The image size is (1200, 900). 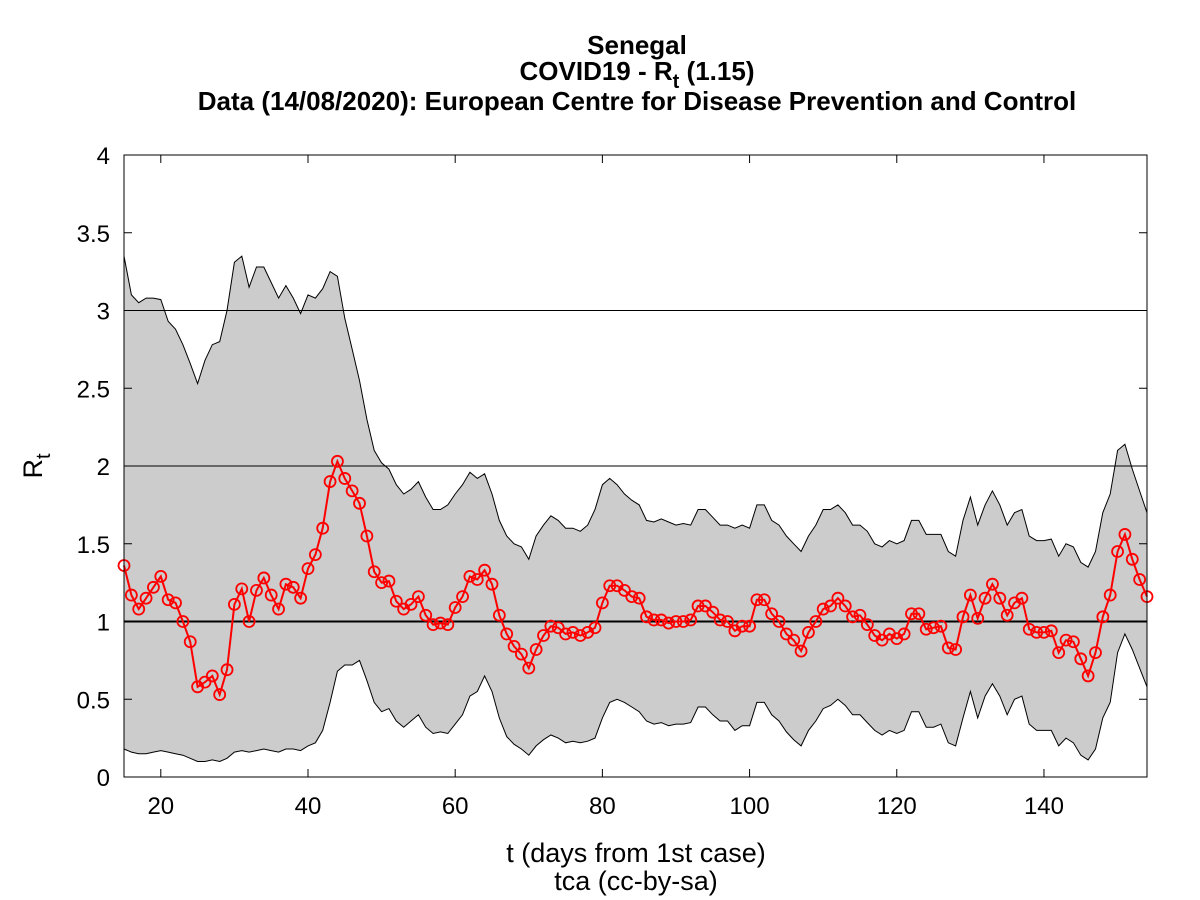 I want to click on y-tick-label: 0.5, so click(x=93, y=700).